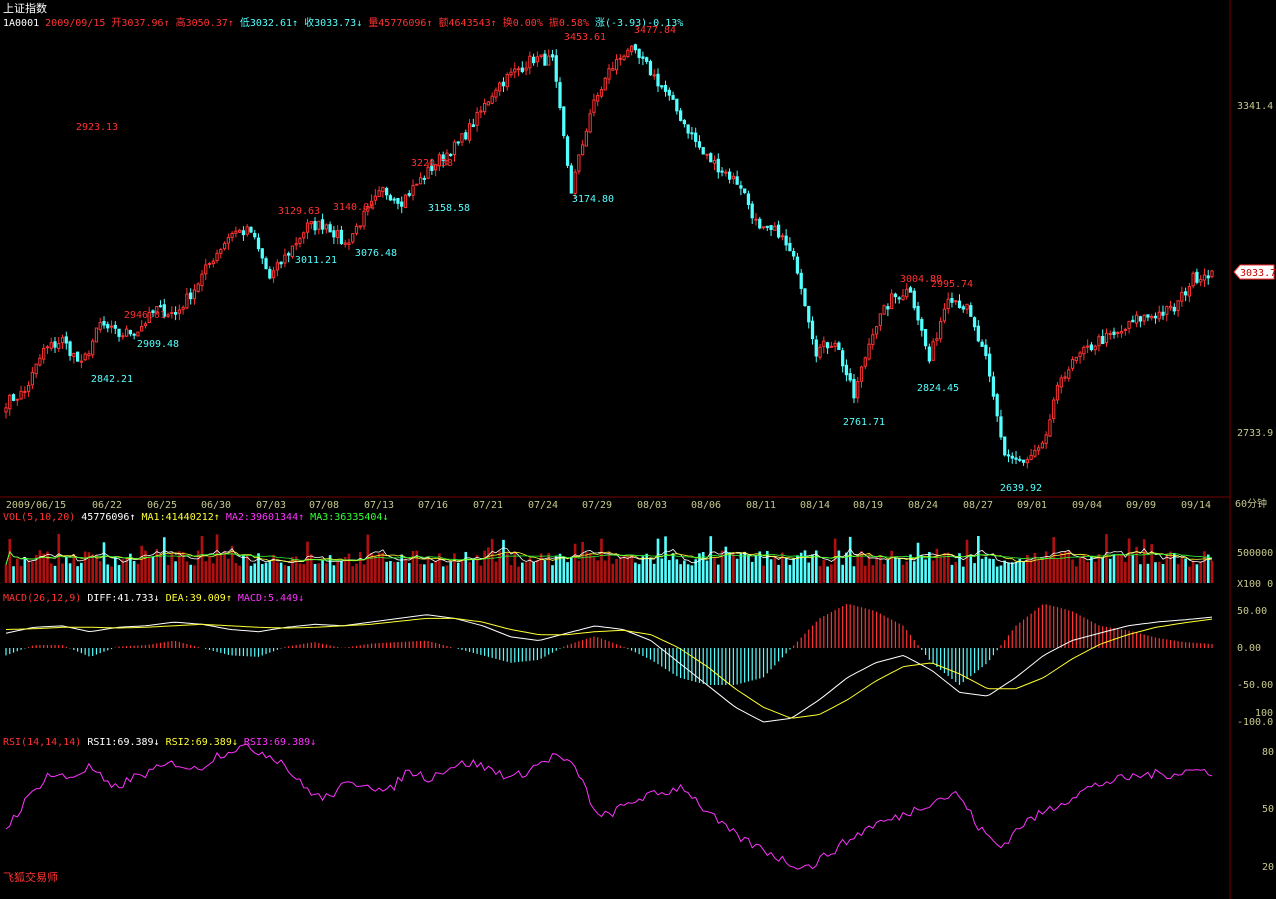  I want to click on rsi2-arrow-icon: ↓, so click(234, 742).